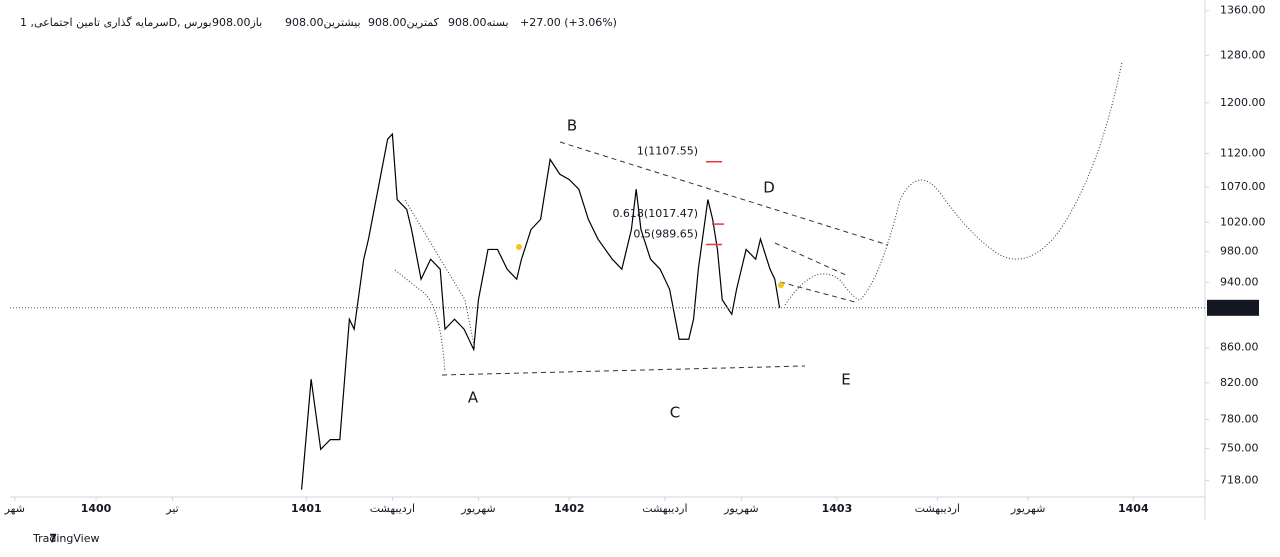 The height and width of the screenshot is (557, 1280). What do you see at coordinates (171, 508) in the screenshot?
I see `x-tick-label: تیر` at bounding box center [171, 508].